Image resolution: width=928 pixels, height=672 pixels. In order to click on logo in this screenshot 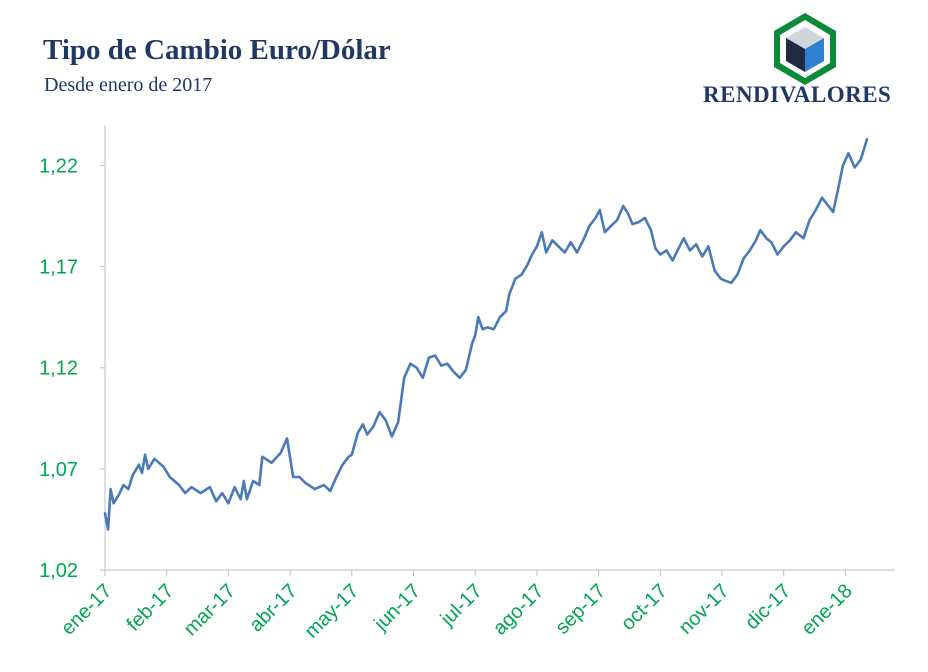, I will do `click(805, 49)`.